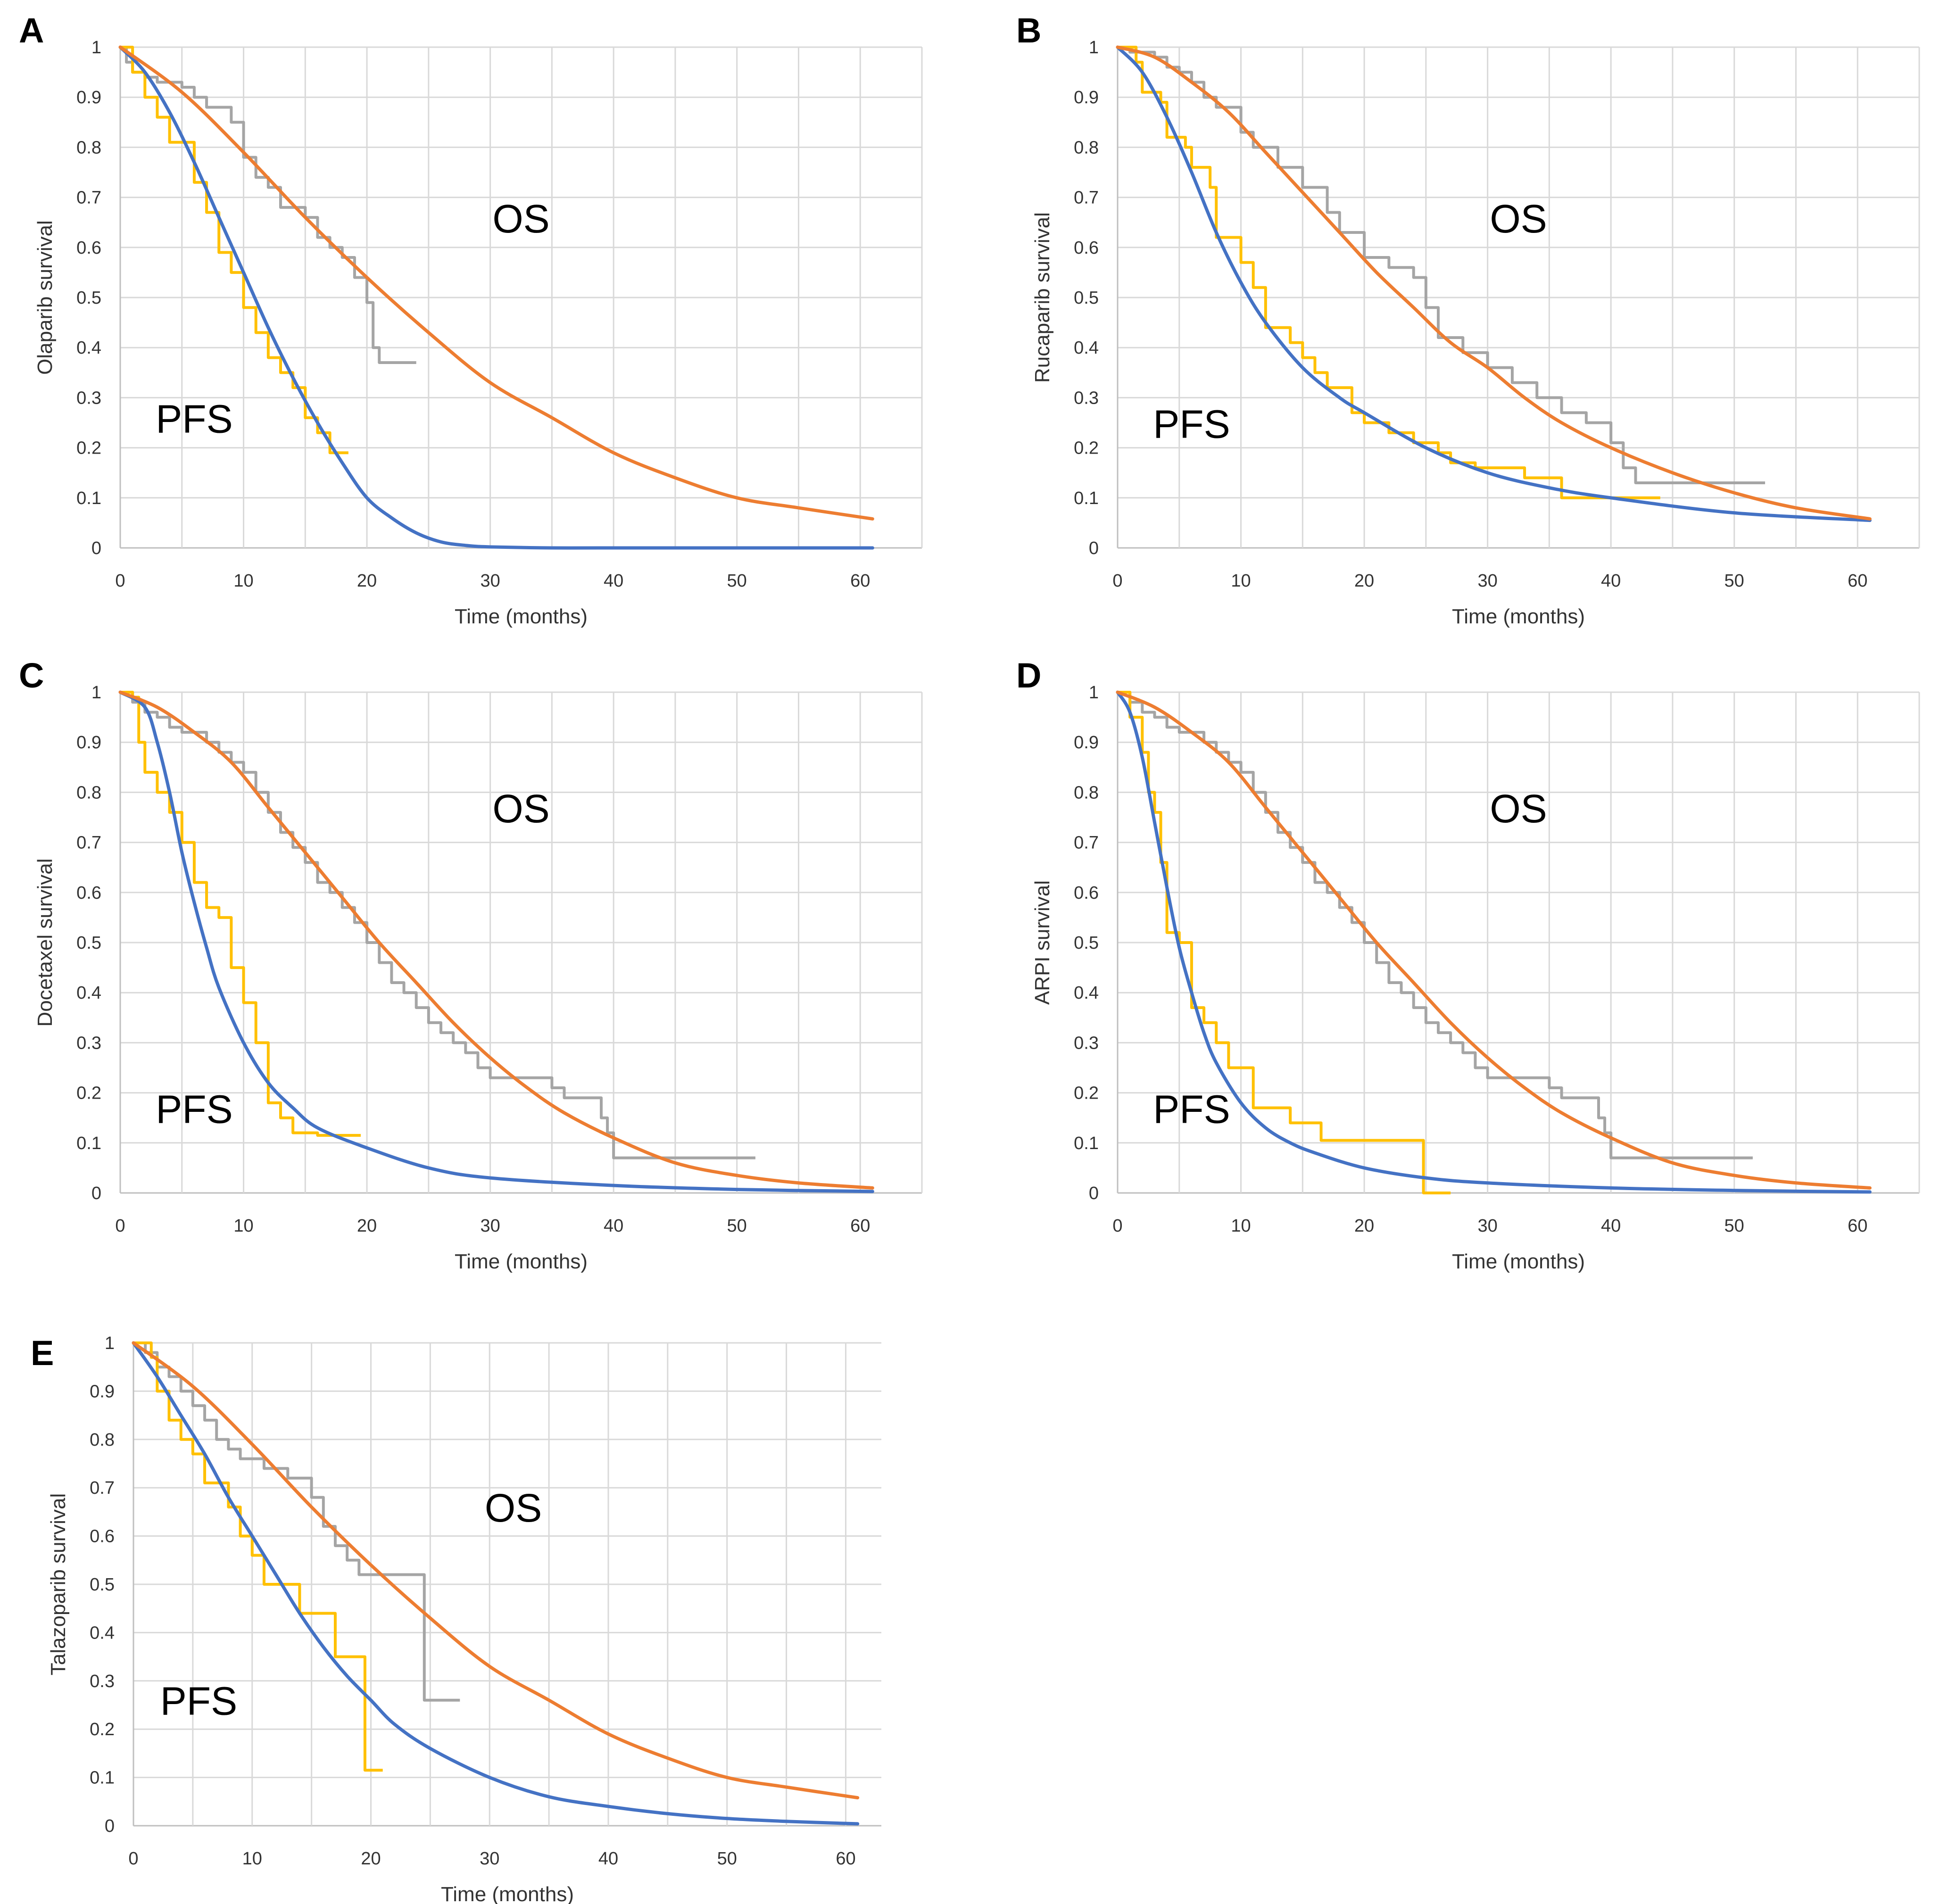  Describe the element at coordinates (88, 248) in the screenshot. I see `panel-a-ytick-0-6: 0.6` at that location.